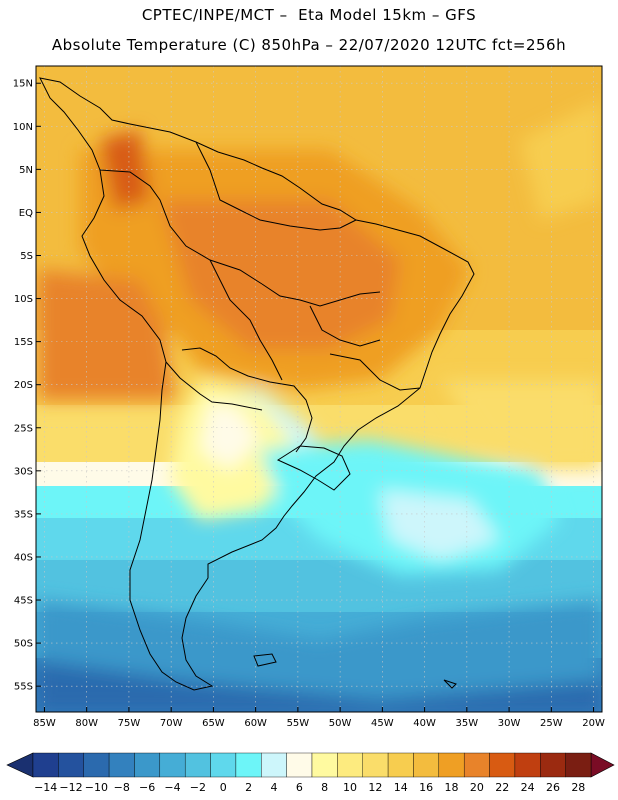  What do you see at coordinates (551, 723) in the screenshot?
I see `lon-tick-label: 25W` at bounding box center [551, 723].